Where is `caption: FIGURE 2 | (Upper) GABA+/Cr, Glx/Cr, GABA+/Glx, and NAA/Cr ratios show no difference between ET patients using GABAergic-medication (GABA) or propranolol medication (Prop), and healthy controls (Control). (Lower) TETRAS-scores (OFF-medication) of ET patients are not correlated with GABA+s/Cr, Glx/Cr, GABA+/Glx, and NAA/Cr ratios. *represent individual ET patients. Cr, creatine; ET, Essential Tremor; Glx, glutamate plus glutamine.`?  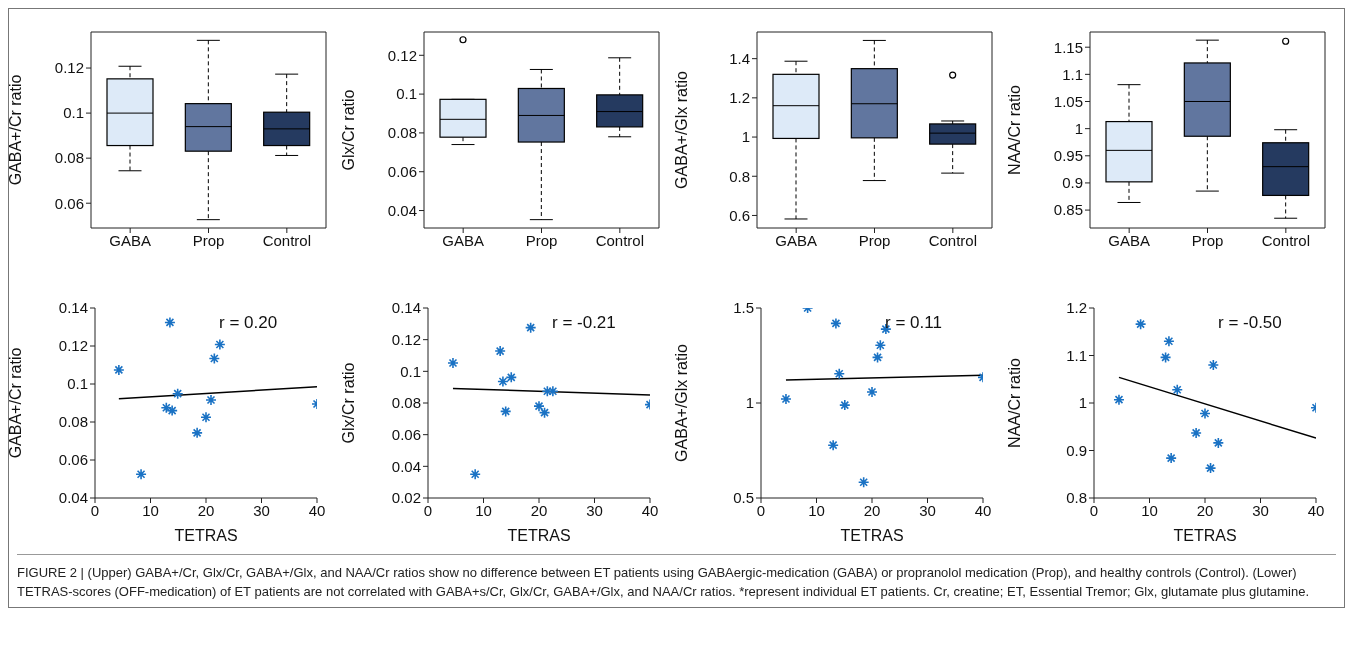 caption: FIGURE 2 | (Upper) GABA+/Cr, Glx/Cr, GABA+/Glx, and NAA/Cr ratios show no difference between ET patients using GABAergic-medication (GABA) or propranolol medication (Prop), and healthy controls (Control). (Lower) TETRAS-scores (OFF-medication) of ET patients are not correlated with GABA+s/Cr, Glx/Cr, GABA+/Glx, and NAA/Cr ratios. *represent individual ET patients. Cr, creatine; ET, Essential Tremor; Glx, glutamate plus glutamine. is located at coordinates (676, 577).